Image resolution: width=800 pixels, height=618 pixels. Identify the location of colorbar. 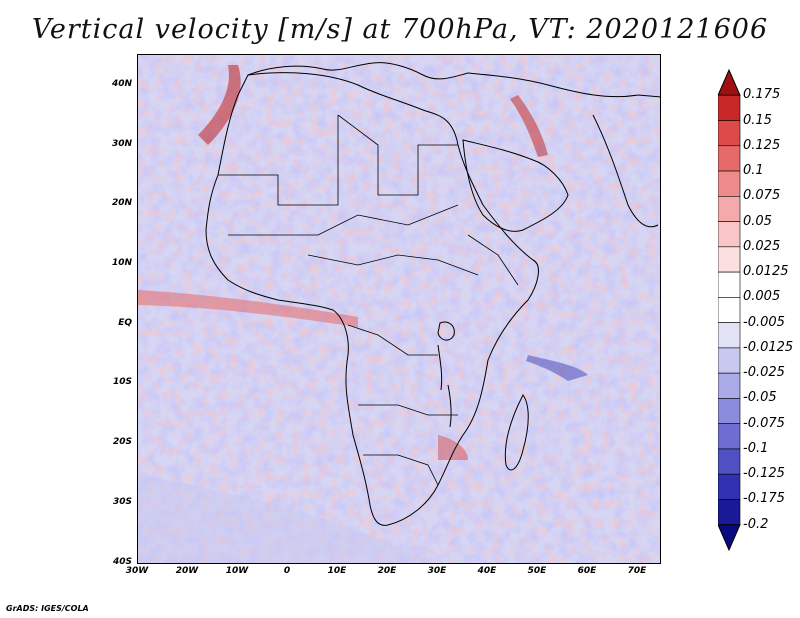
(729, 310).